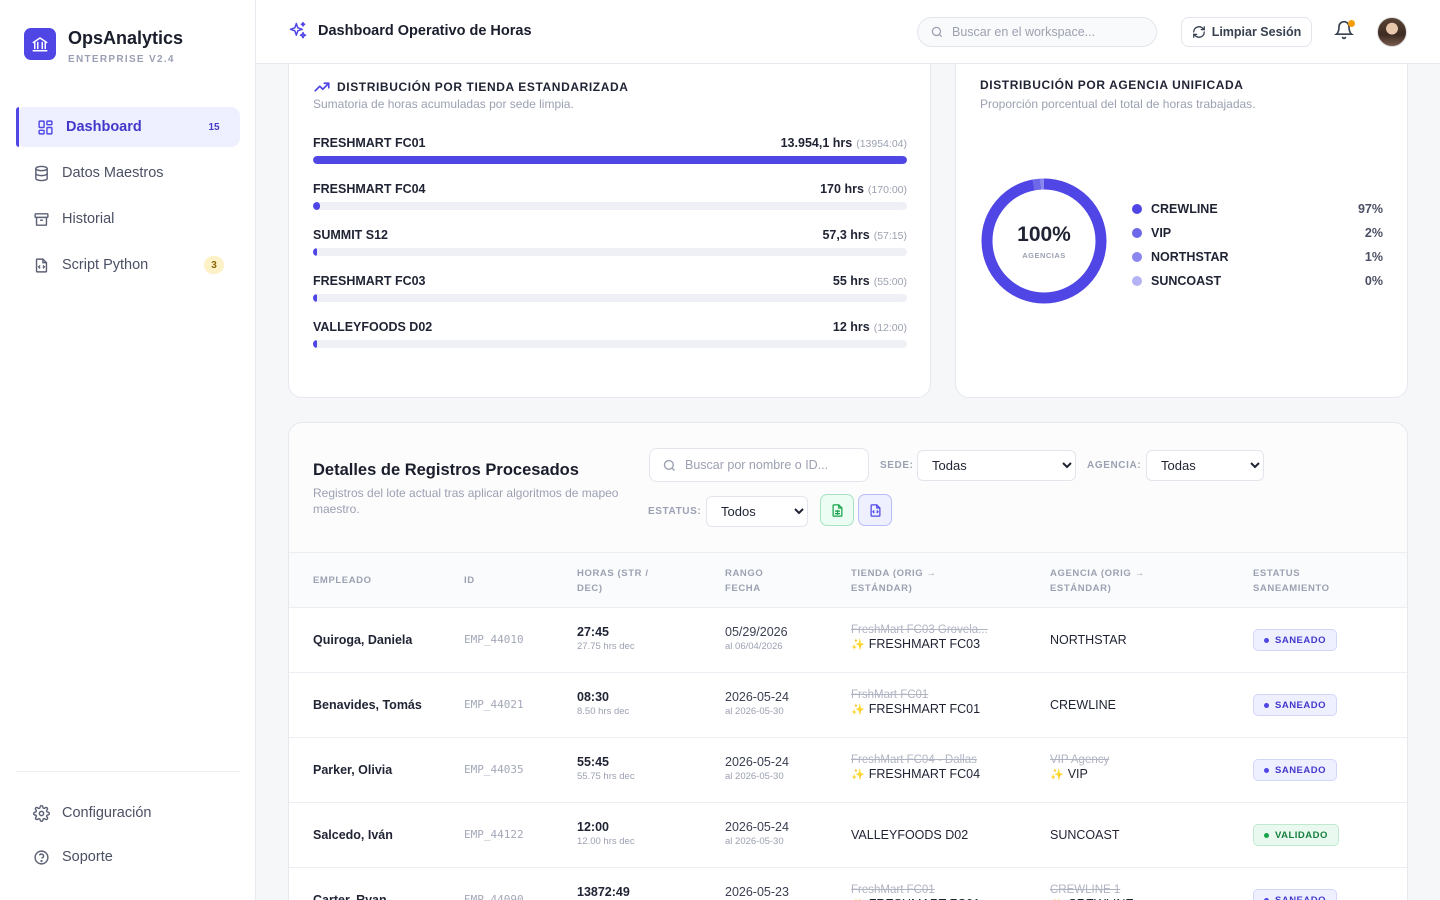 The width and height of the screenshot is (1440, 900). I want to click on gear-icon, so click(41, 813).